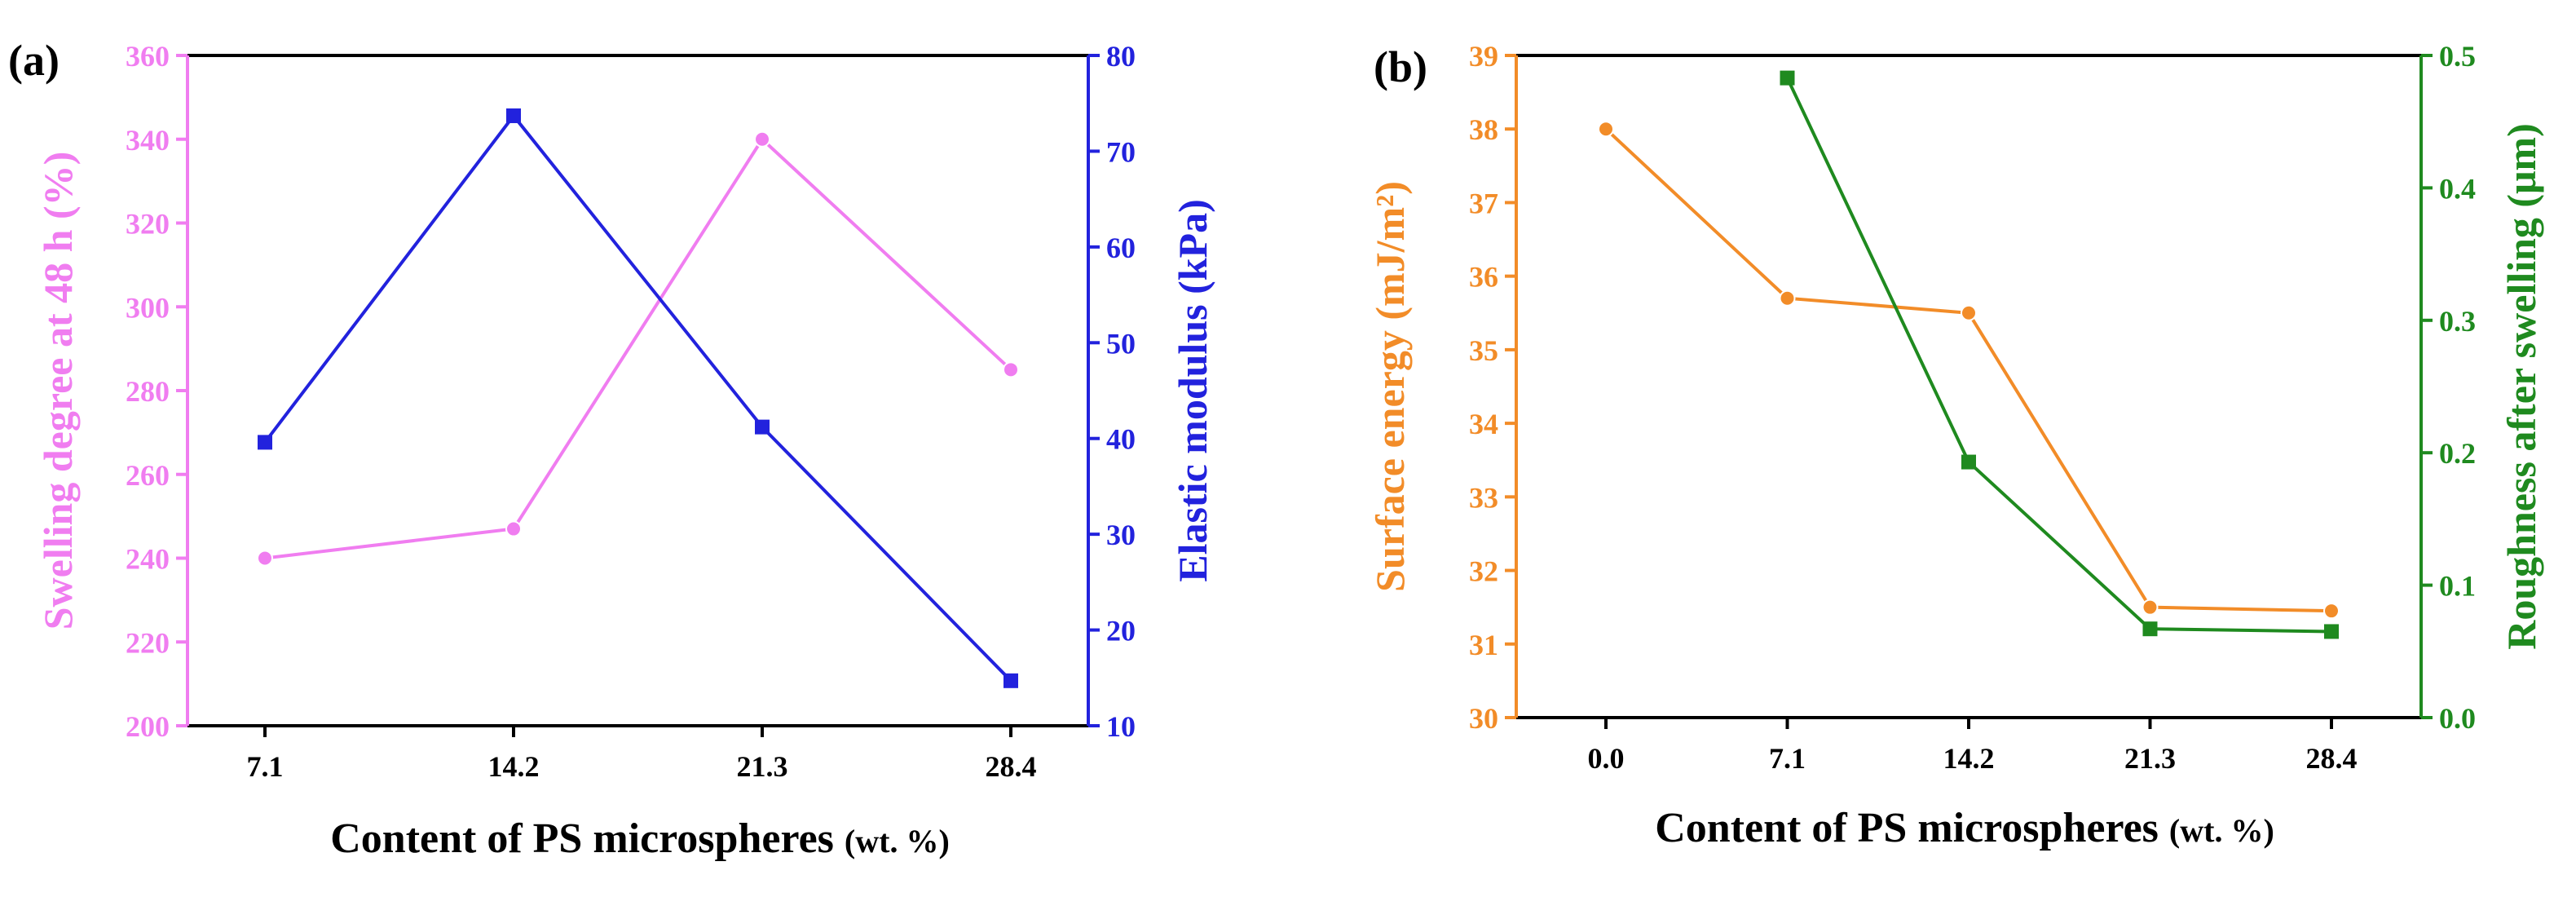  I want to click on left-tick-label: 360, so click(148, 56).